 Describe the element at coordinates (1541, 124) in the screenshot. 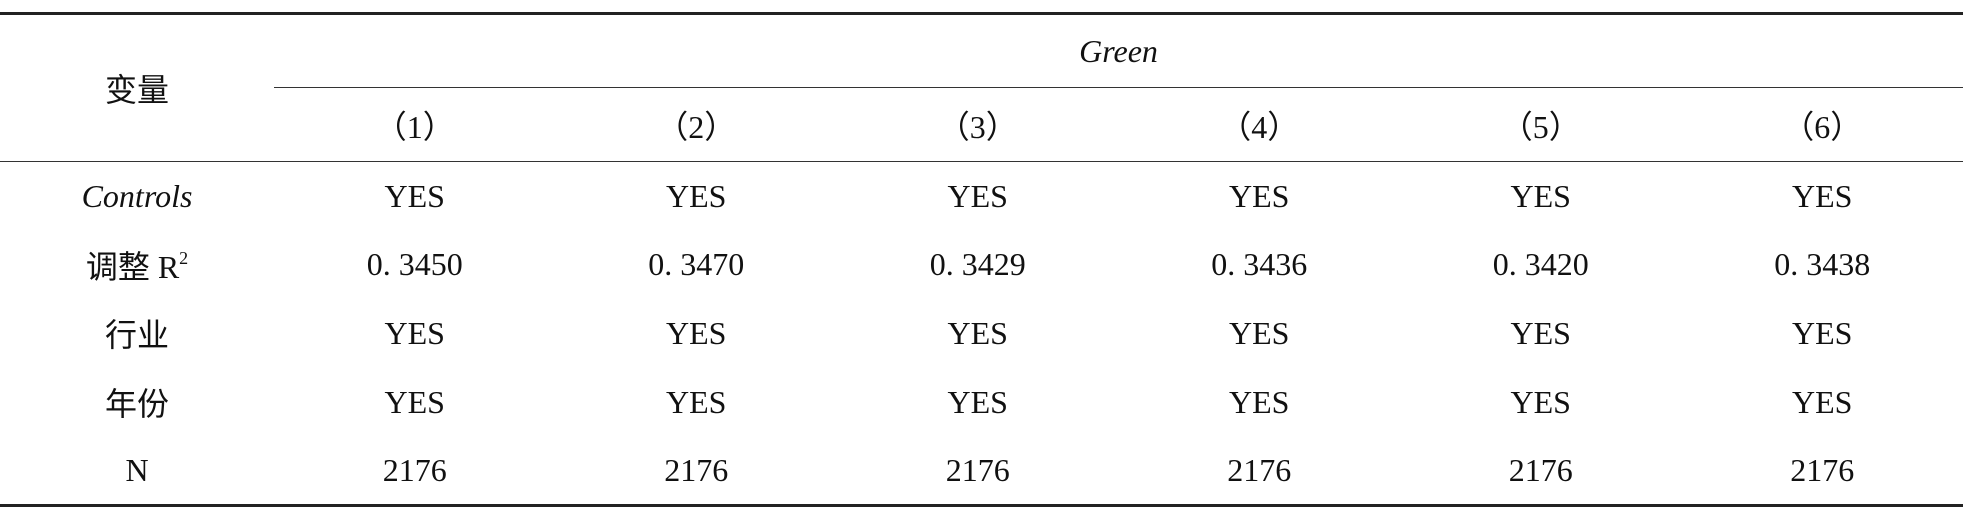

I see `column-header: （5）` at that location.